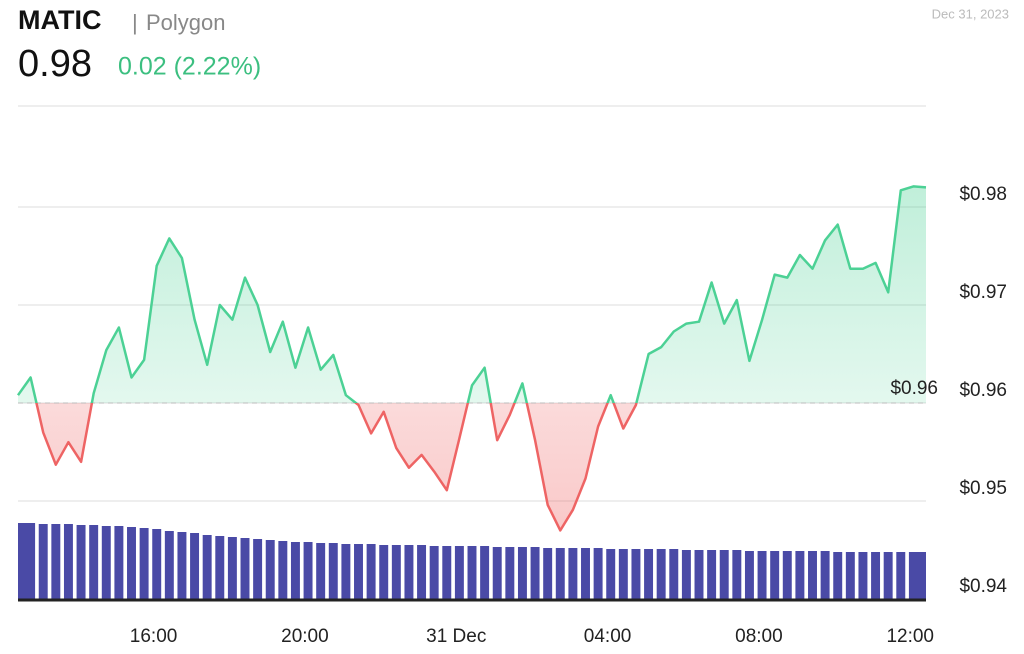  Describe the element at coordinates (970, 13) in the screenshot. I see `date: Dec 31, 2023` at that location.